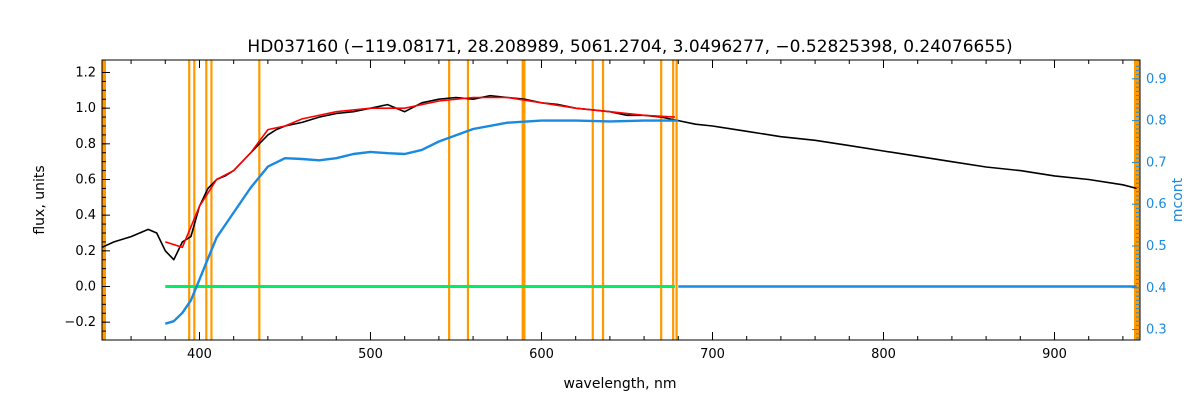 This screenshot has width=1200, height=400. I want to click on y2-axis: 0.3 0.4 0.5 0.6 0.7 0.8 0.9, so click(1149, 202).